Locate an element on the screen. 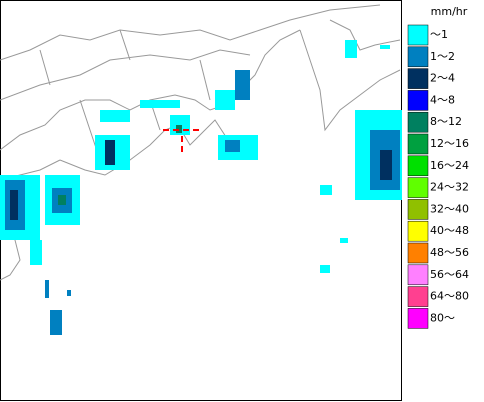 This screenshot has height=402, width=484. legend-label: 16～24 is located at coordinates (449, 165).